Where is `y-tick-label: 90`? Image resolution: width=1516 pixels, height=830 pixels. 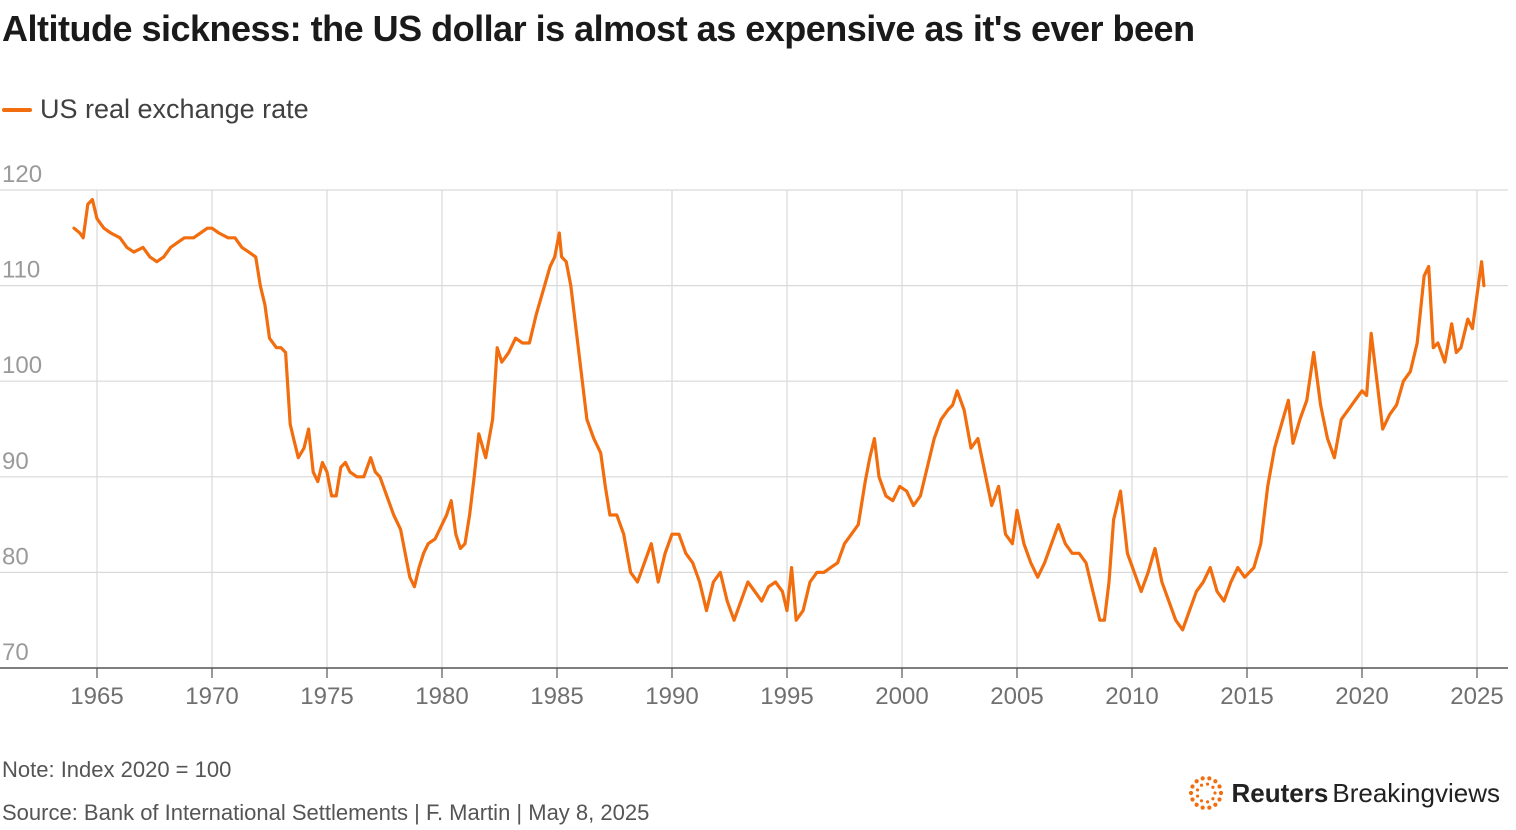
y-tick-label: 90 is located at coordinates (15, 461).